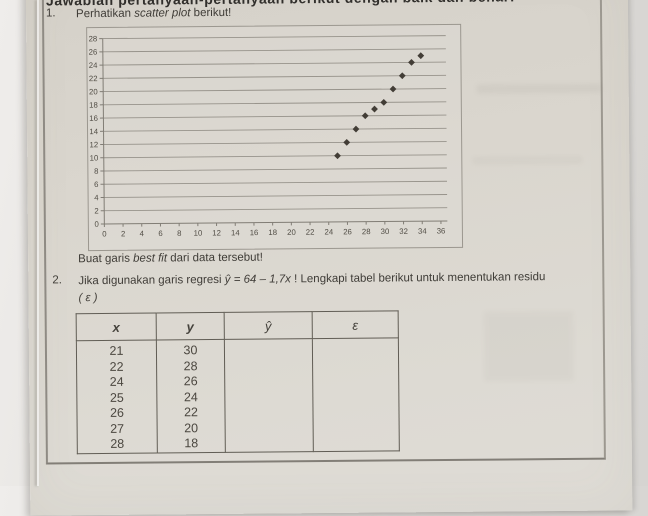 This screenshot has height=516, width=648. Describe the element at coordinates (123, 233) in the screenshot. I see `x-tick-label: 2` at that location.